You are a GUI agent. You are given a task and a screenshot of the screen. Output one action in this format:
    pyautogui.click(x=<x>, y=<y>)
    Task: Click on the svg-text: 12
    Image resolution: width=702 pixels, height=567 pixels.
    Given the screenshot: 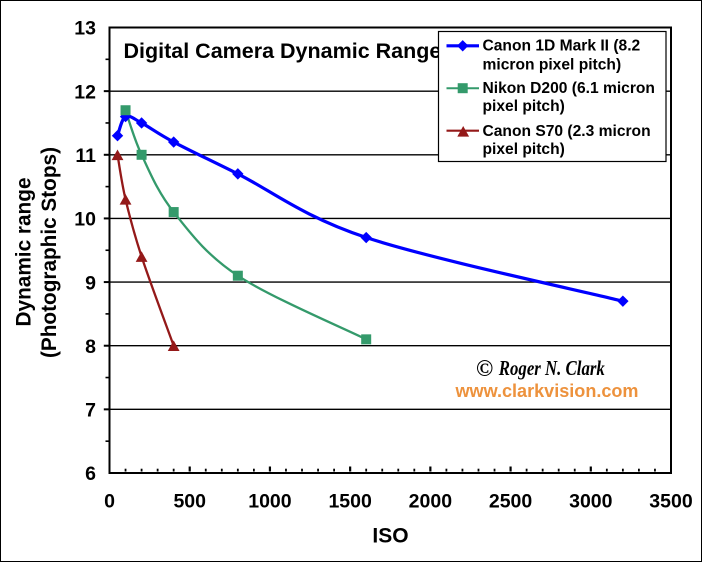 What is the action you would take?
    pyautogui.click(x=85, y=92)
    